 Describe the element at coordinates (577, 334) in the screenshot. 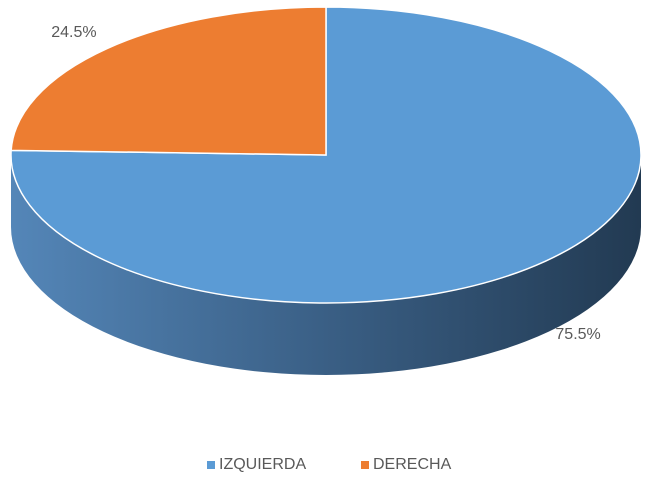

I see `data-label: 75.5%` at that location.